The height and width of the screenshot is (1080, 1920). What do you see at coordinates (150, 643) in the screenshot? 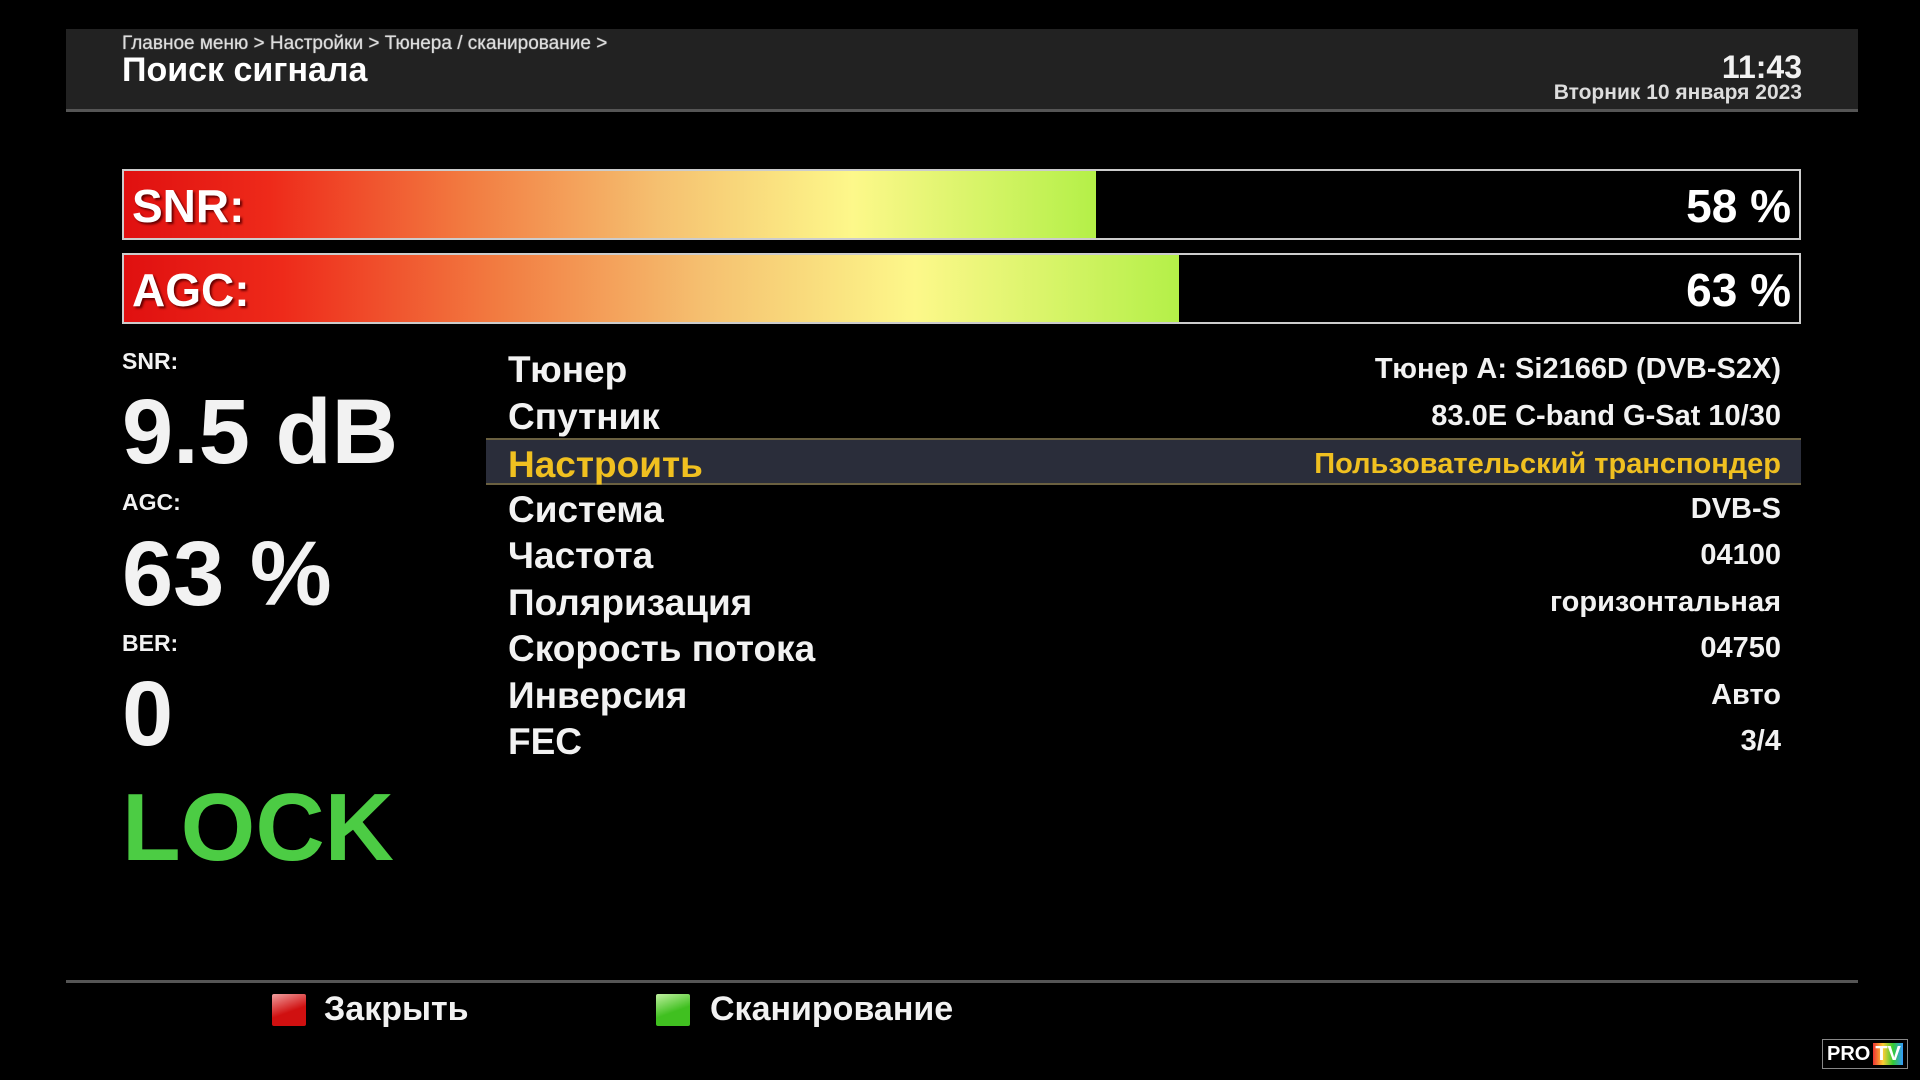
I see `ber-label: BER:` at bounding box center [150, 643].